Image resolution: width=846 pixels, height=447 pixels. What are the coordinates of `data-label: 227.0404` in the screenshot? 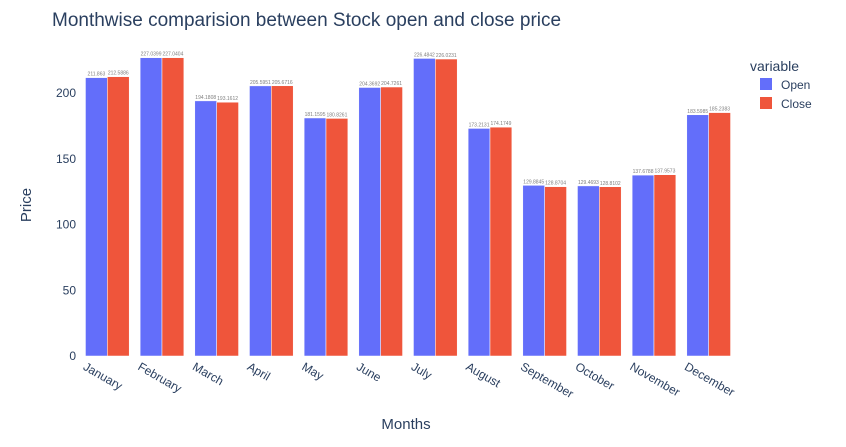 It's located at (173, 55).